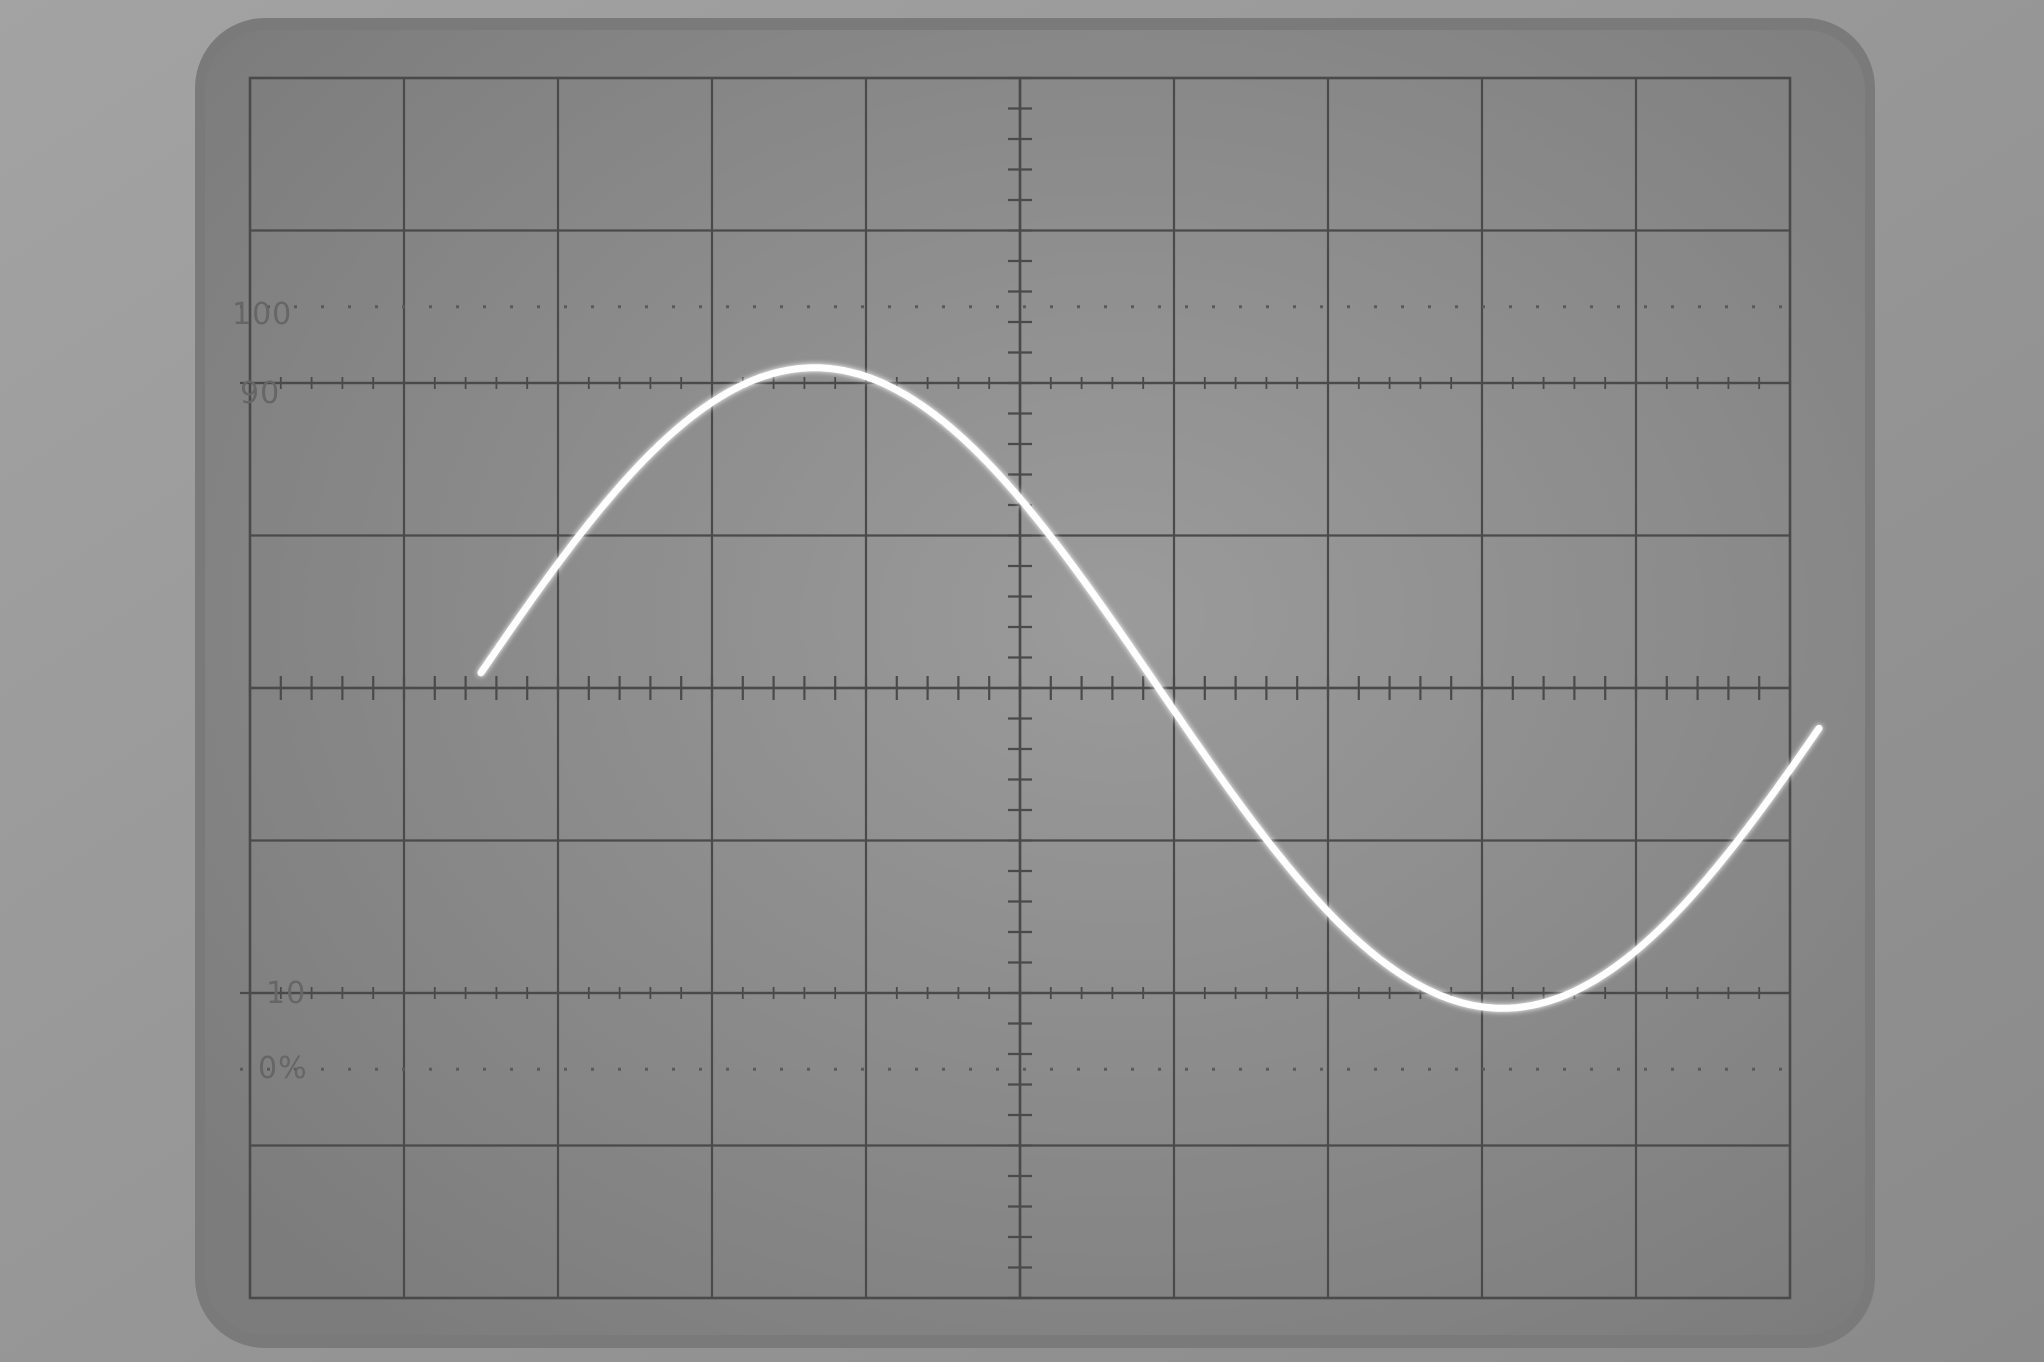 The width and height of the screenshot is (2044, 1362). Describe the element at coordinates (283, 1068) in the screenshot. I see `scale-label-0-percent: 0%` at that location.